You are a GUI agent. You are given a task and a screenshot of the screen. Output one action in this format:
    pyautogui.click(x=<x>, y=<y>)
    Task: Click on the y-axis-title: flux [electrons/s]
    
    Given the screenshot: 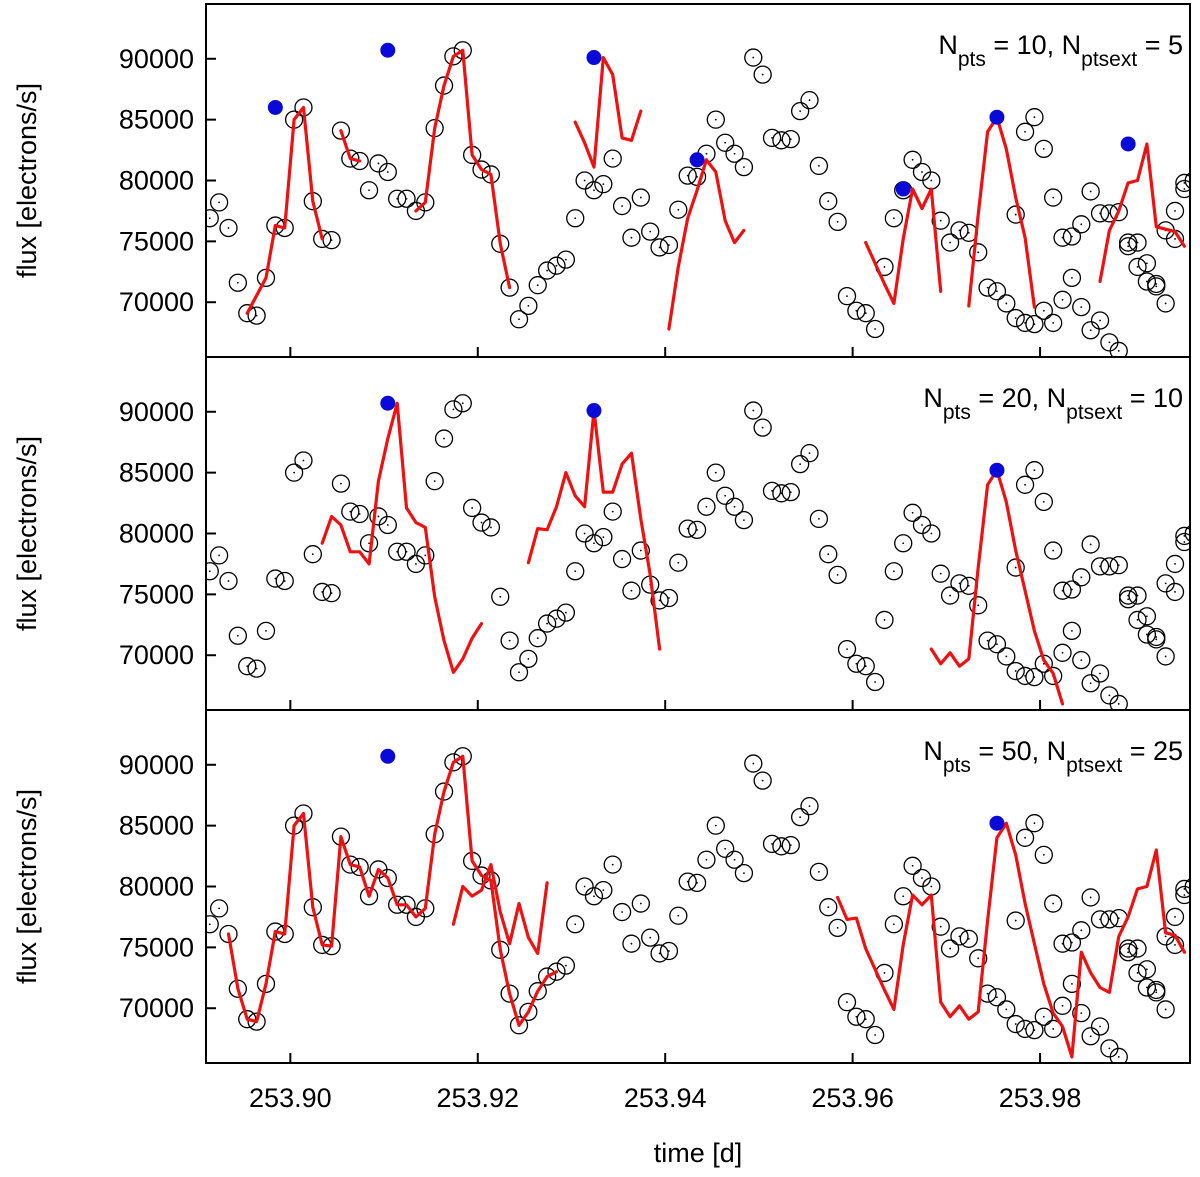 What is the action you would take?
    pyautogui.click(x=27, y=886)
    